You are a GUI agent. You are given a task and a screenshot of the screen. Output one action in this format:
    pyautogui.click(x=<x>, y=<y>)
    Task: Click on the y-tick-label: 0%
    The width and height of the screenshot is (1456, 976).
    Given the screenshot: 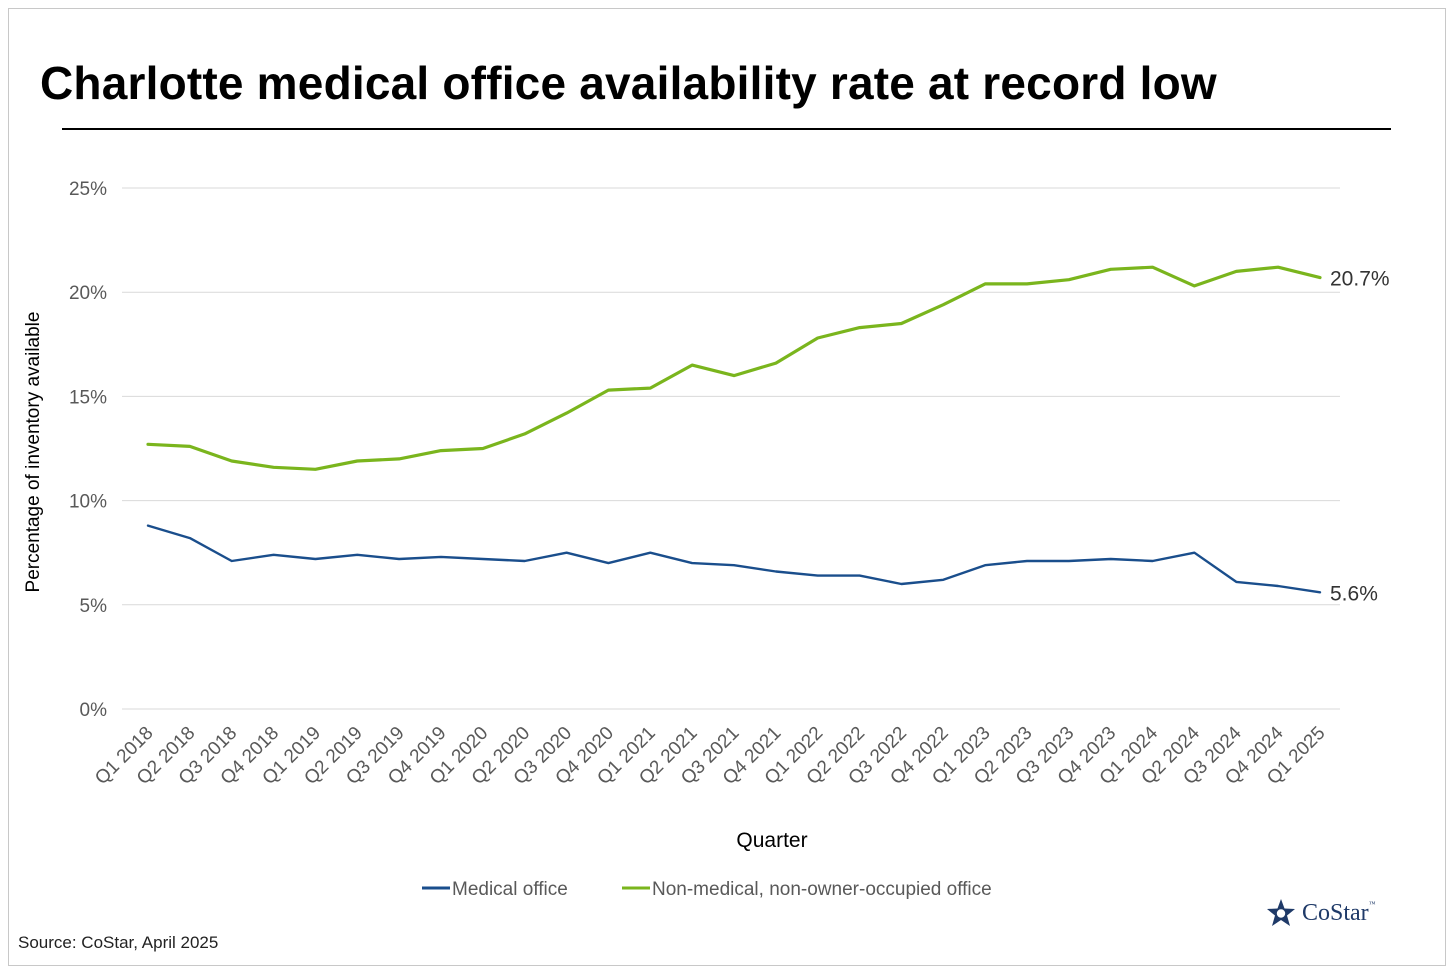 What is the action you would take?
    pyautogui.click(x=94, y=710)
    